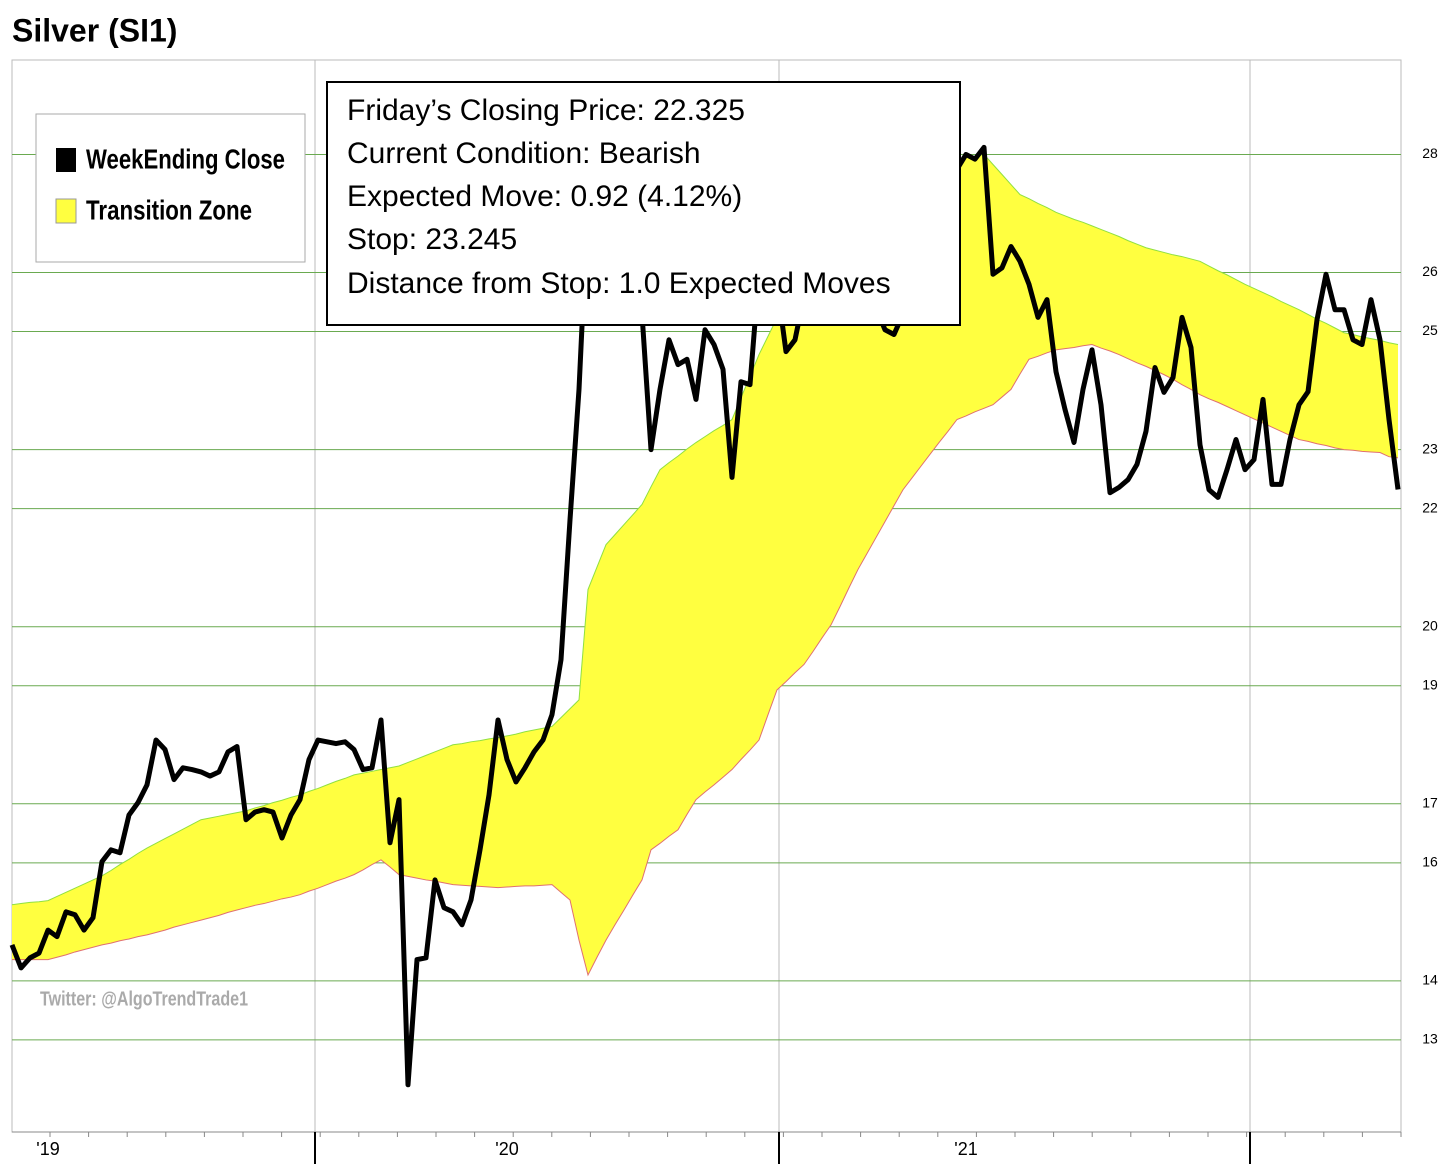 Image resolution: width=1456 pixels, height=1164 pixels. What do you see at coordinates (506, 1149) in the screenshot?
I see `x-tick-label: '20` at bounding box center [506, 1149].